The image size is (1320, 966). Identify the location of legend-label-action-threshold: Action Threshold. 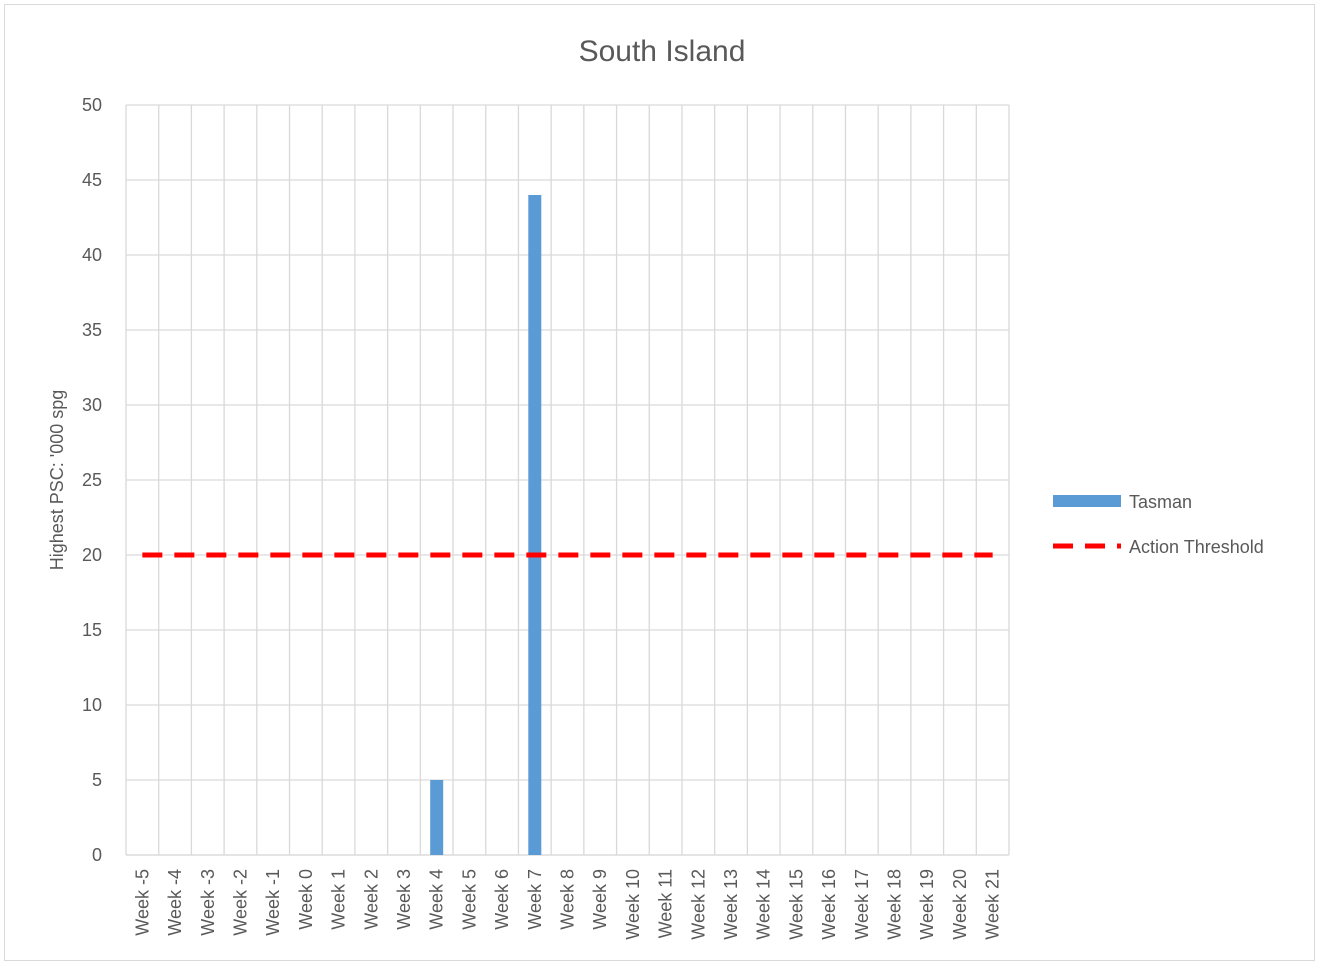
(1196, 547).